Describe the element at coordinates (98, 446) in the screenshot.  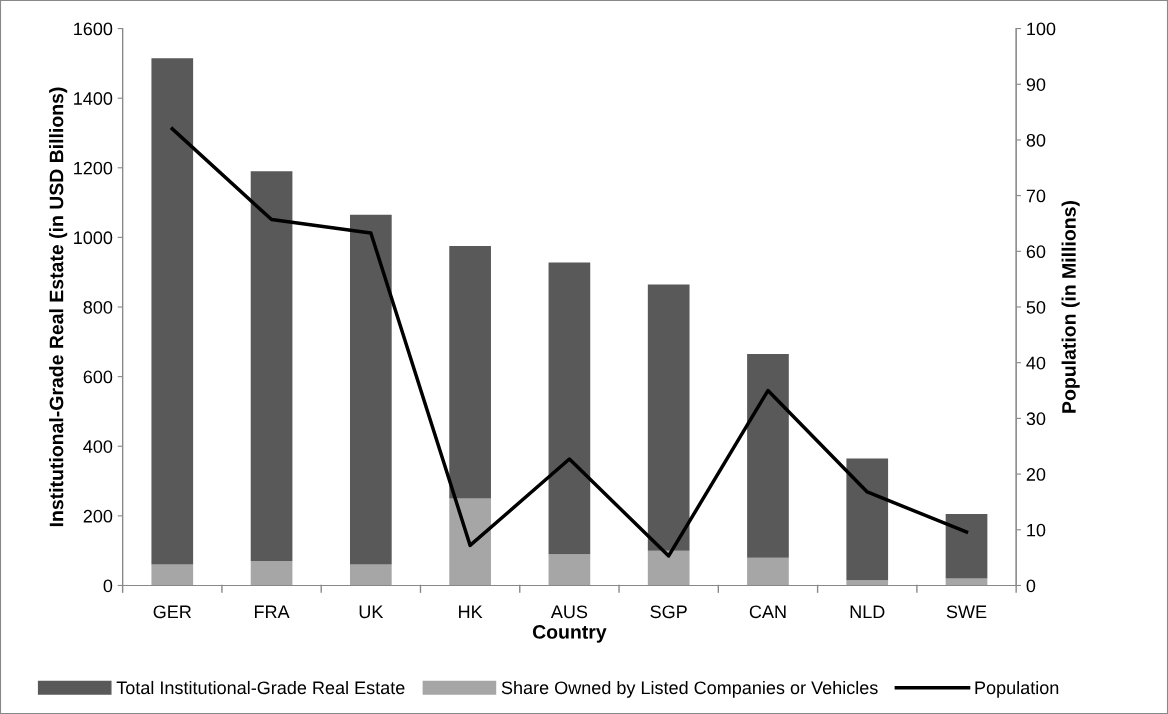
I see `y-tick-label: 400` at that location.